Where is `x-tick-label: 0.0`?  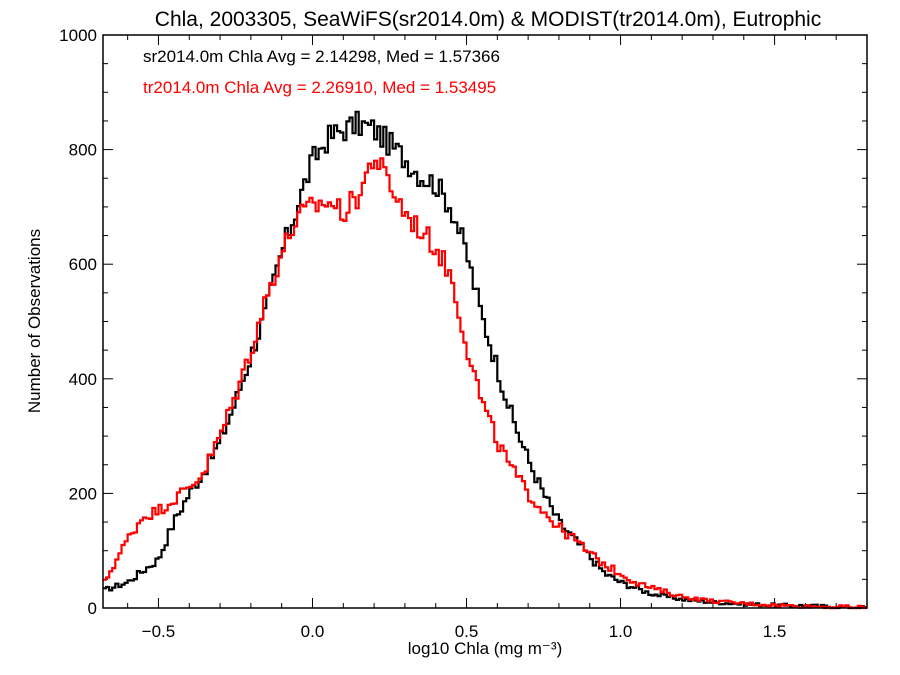 x-tick-label: 0.0 is located at coordinates (313, 631).